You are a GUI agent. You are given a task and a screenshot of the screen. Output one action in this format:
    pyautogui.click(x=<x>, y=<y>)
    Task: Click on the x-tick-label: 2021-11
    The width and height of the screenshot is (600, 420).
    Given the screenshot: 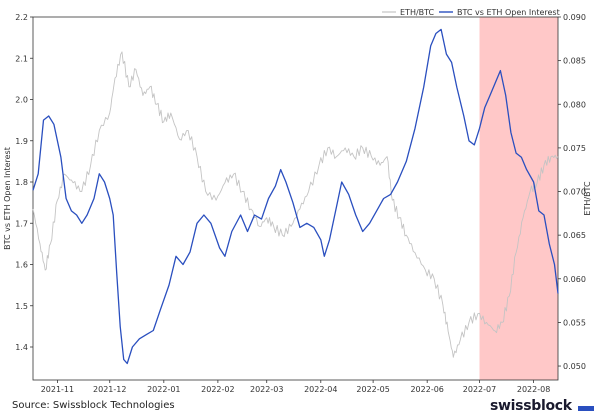 What is the action you would take?
    pyautogui.click(x=57, y=389)
    